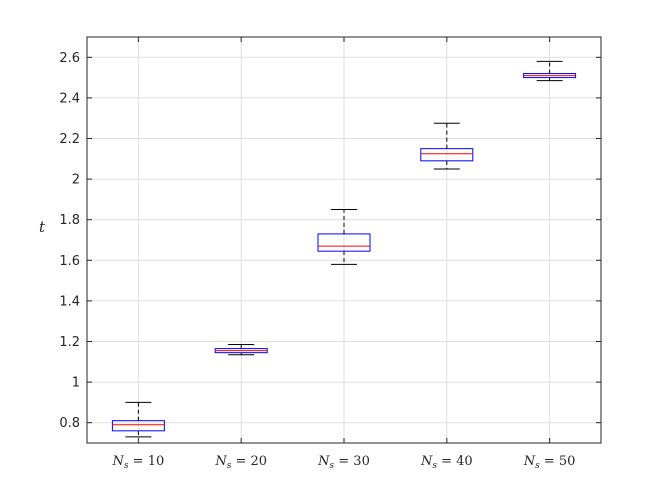  Describe the element at coordinates (240, 462) in the screenshot. I see `x-tick-label: Ns = 20` at that location.